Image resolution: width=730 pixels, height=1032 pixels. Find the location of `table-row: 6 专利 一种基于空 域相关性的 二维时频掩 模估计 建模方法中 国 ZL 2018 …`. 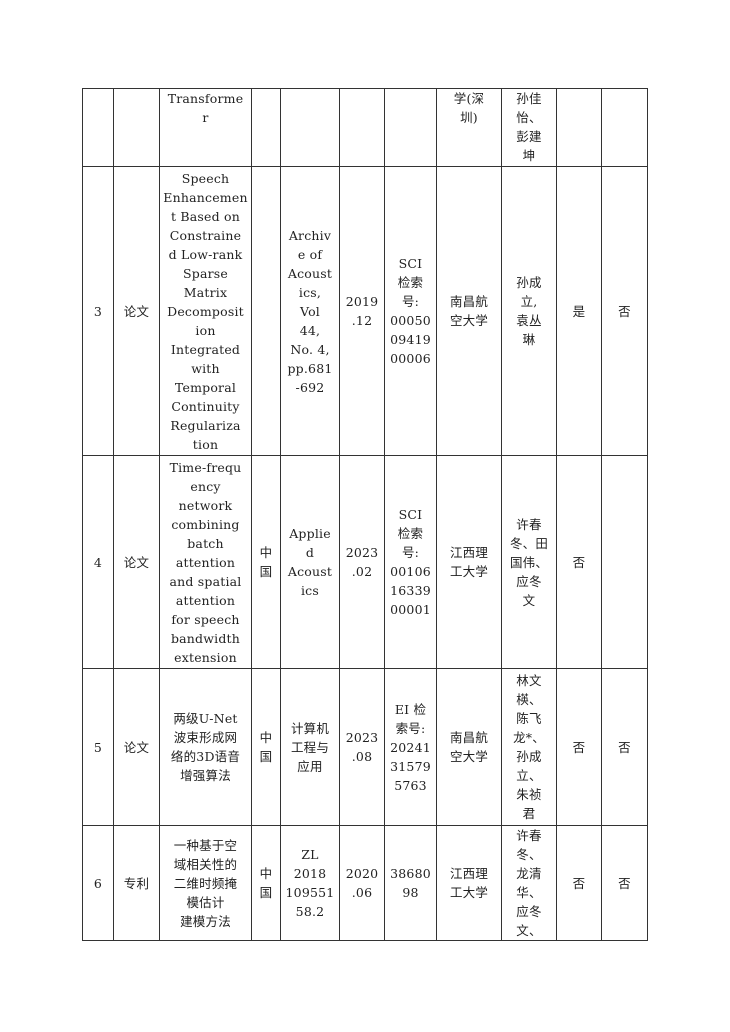

table-row: 6 专利 一种基于空 域相关性的 二维时频掩 模估计 建模方法中 国 ZL 2018 … is located at coordinates (365, 883).